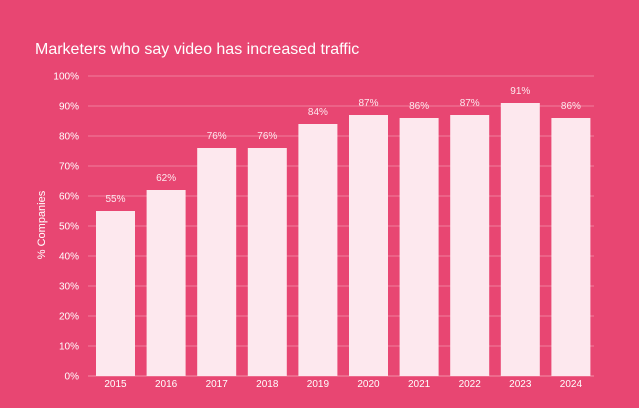 This screenshot has width=639, height=408. Describe the element at coordinates (267, 262) in the screenshot. I see `bar-2018` at that location.